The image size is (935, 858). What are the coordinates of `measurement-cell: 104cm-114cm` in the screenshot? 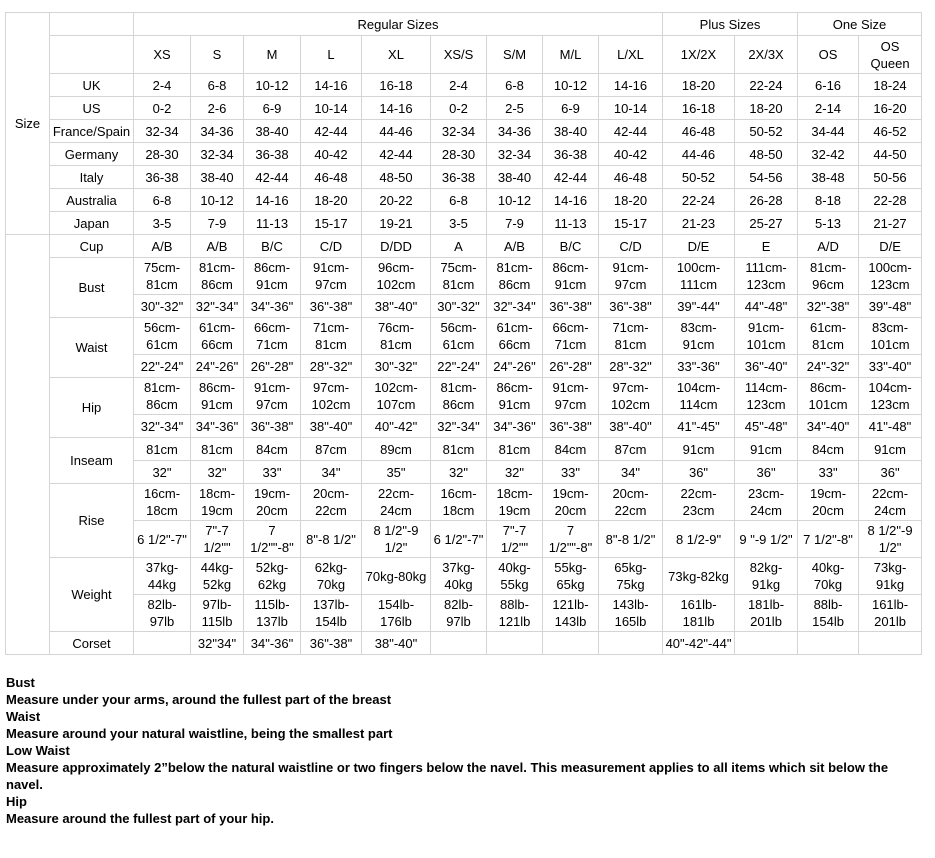 It's located at (699, 396).